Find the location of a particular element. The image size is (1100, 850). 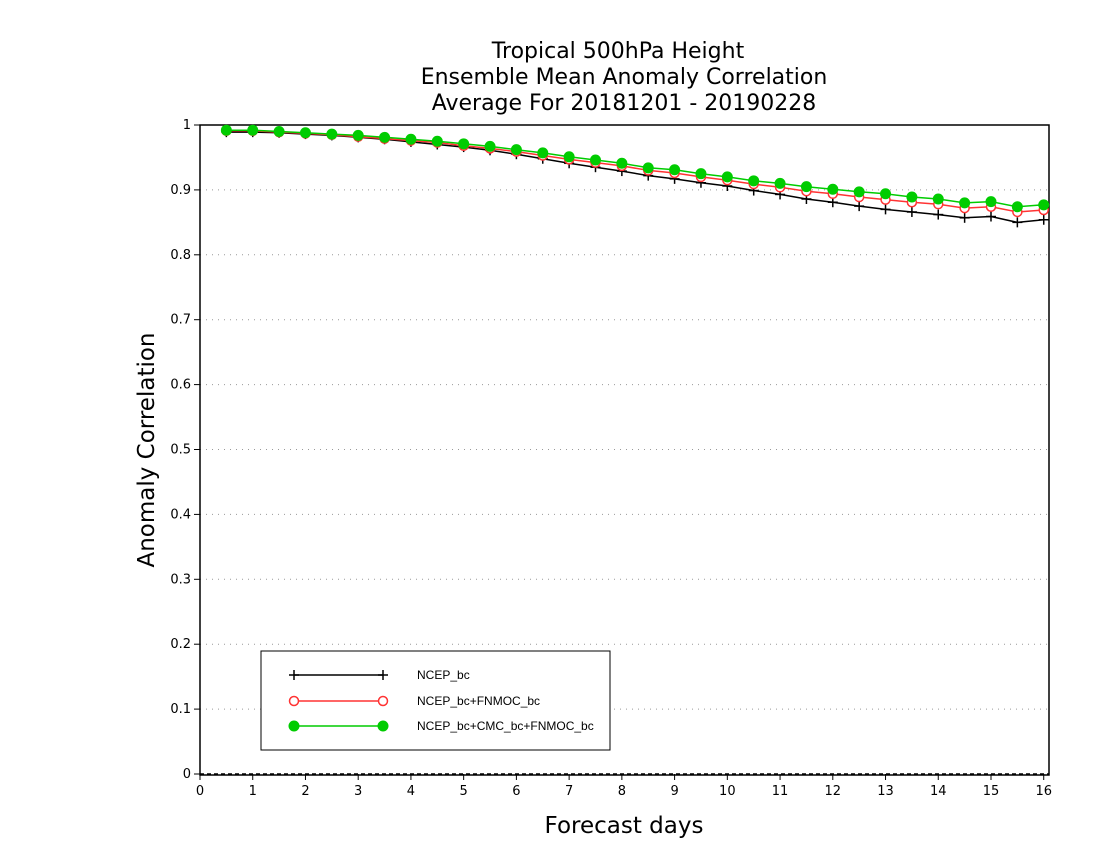

title-line-3: Average For 20181201 - 20190228 is located at coordinates (624, 103).